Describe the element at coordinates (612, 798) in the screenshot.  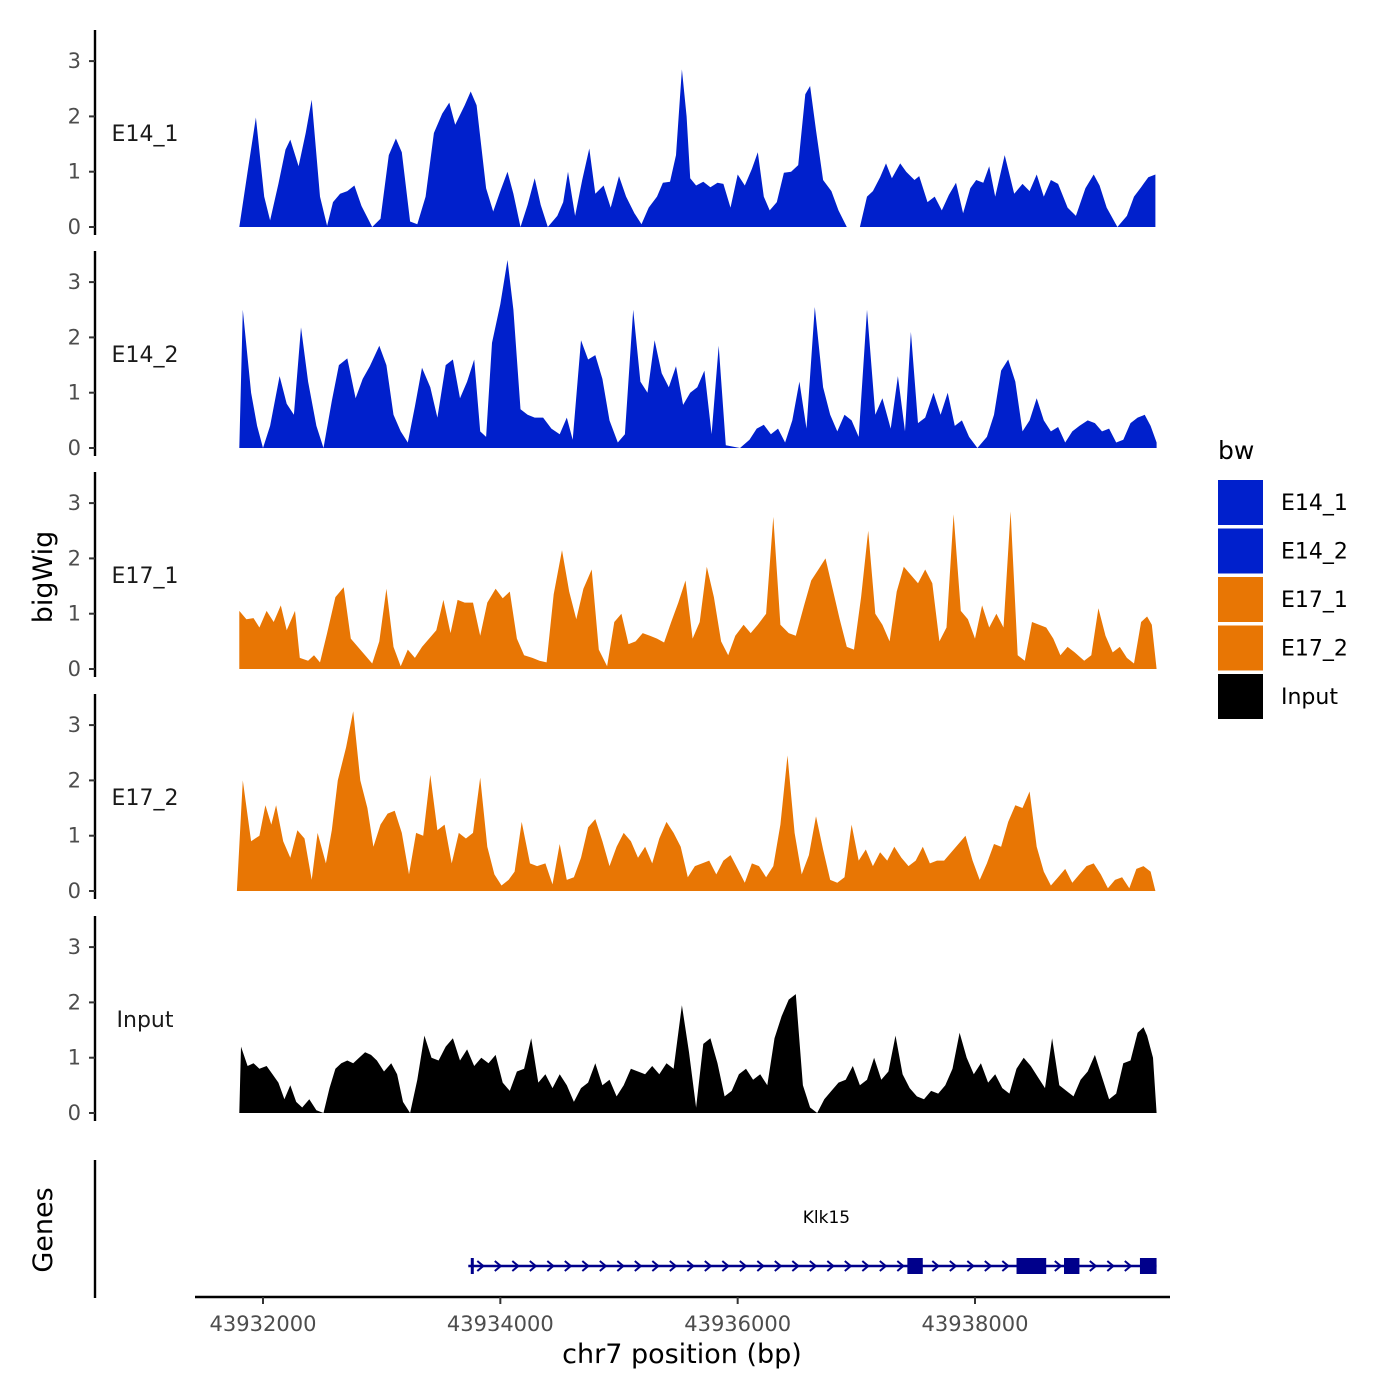
I see `track-e17-2: 0 1 2 3 E17_2` at that location.